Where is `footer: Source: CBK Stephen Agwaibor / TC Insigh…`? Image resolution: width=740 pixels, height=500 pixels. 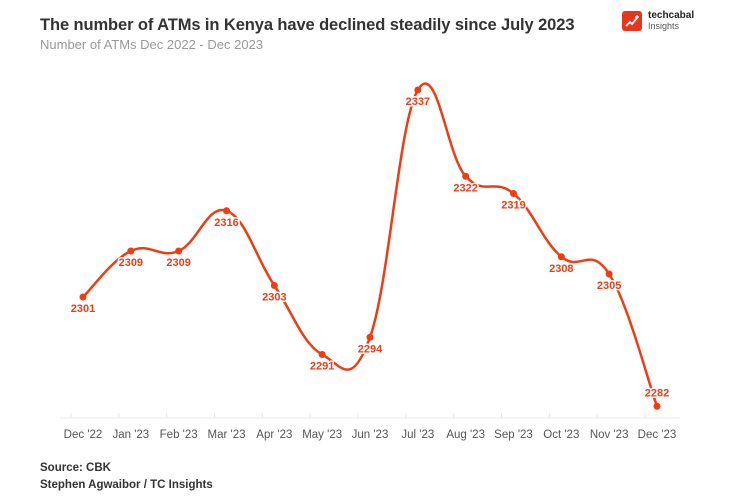 footer: Source: CBK Stephen Agwaibor / TC Insigh… is located at coordinates (126, 477).